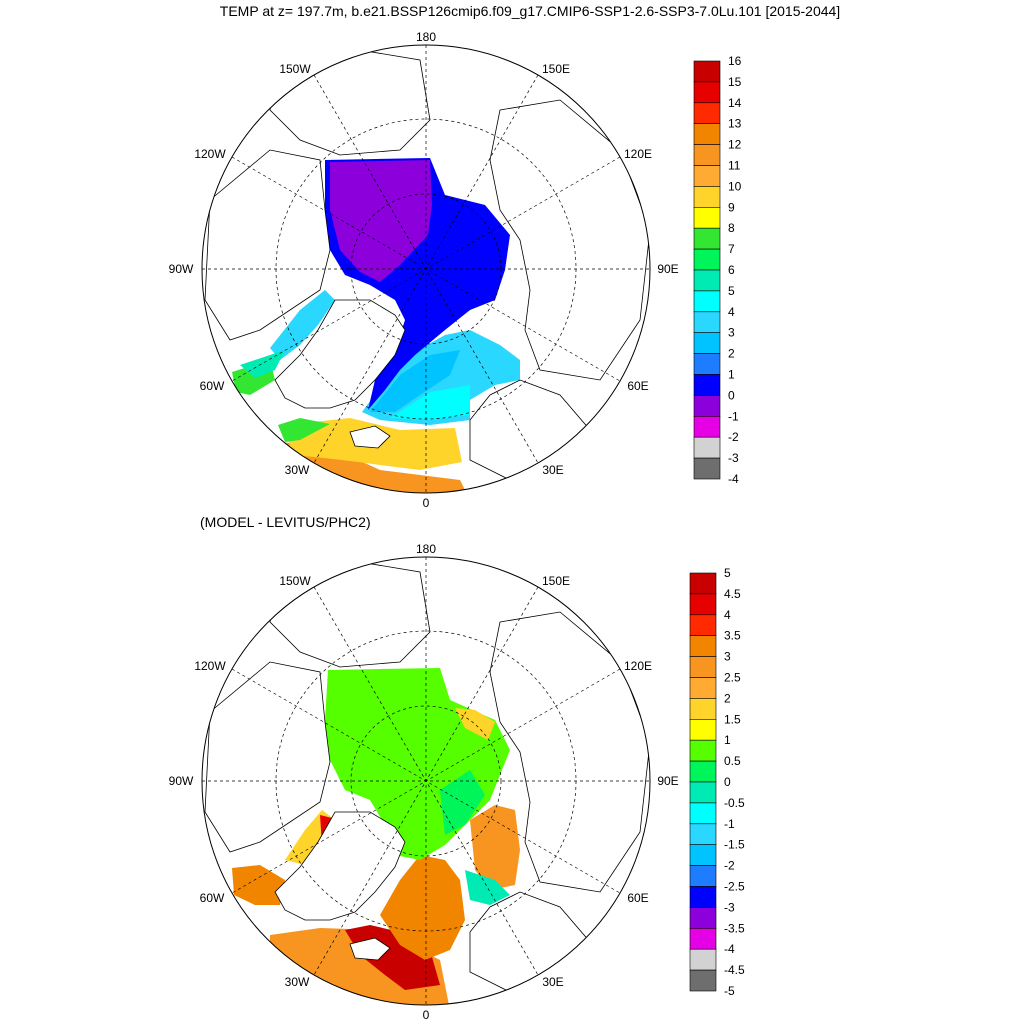 This screenshot has height=1024, width=1024. Describe the element at coordinates (733, 458) in the screenshot. I see `top-colorbar-label: -3` at that location.